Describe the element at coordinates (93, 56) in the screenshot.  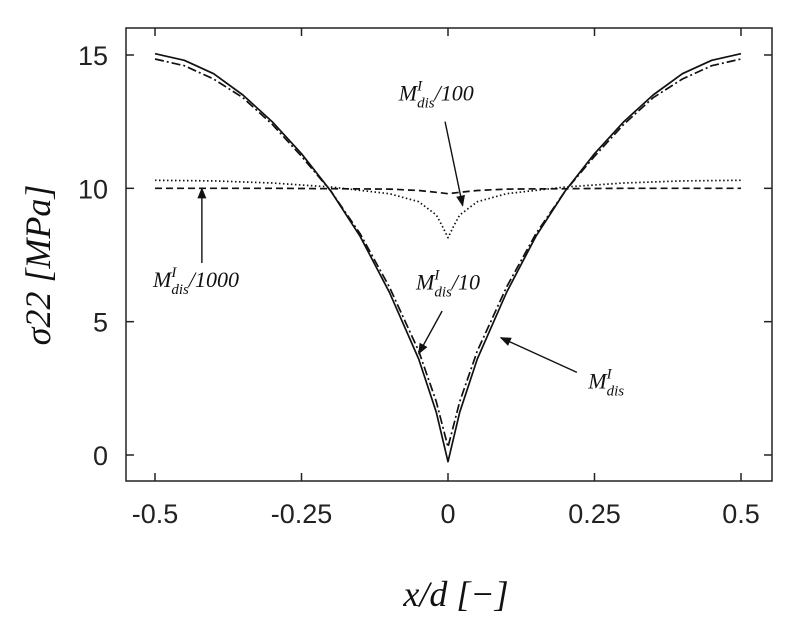
I see `y-tick-label: 15` at that location.